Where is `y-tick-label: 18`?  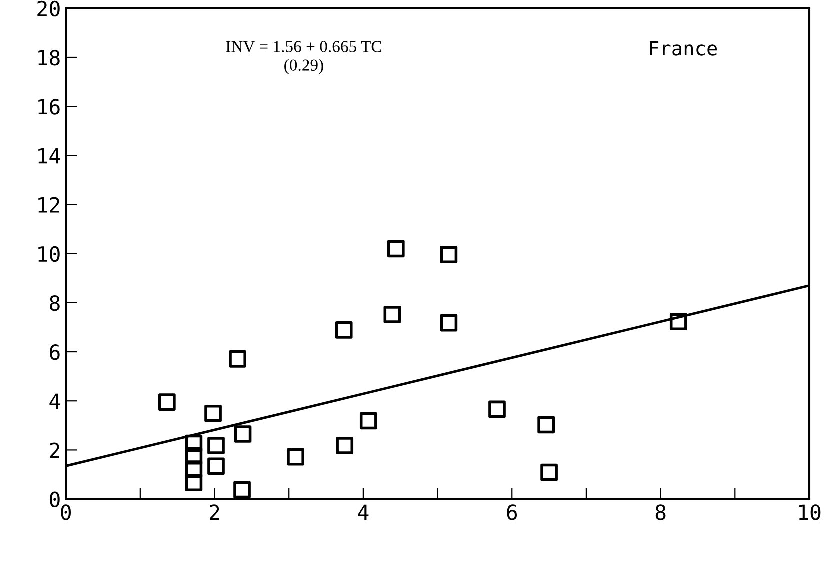
y-tick-label: 18 is located at coordinates (49, 58).